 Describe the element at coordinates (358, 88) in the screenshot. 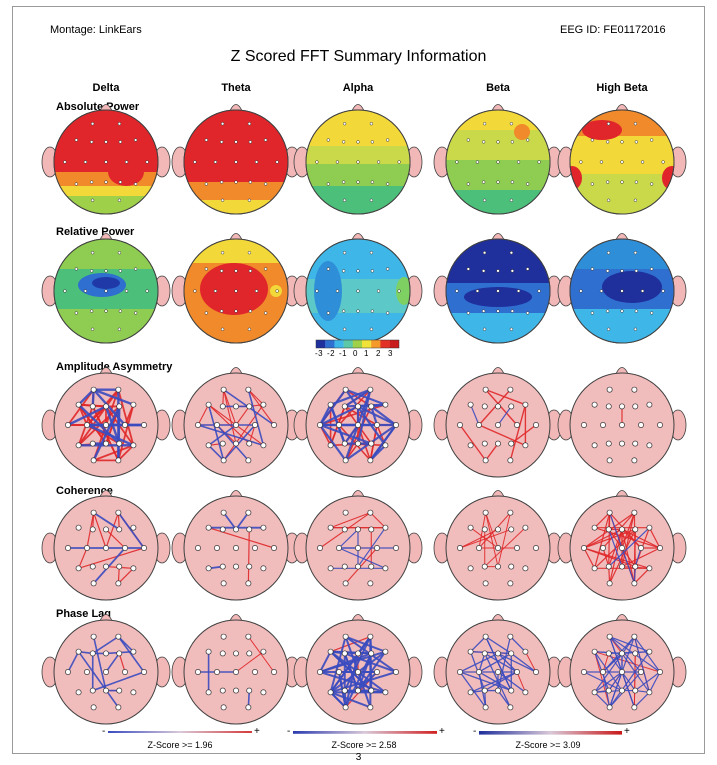

I see `band-label-alpha: Alpha` at that location.